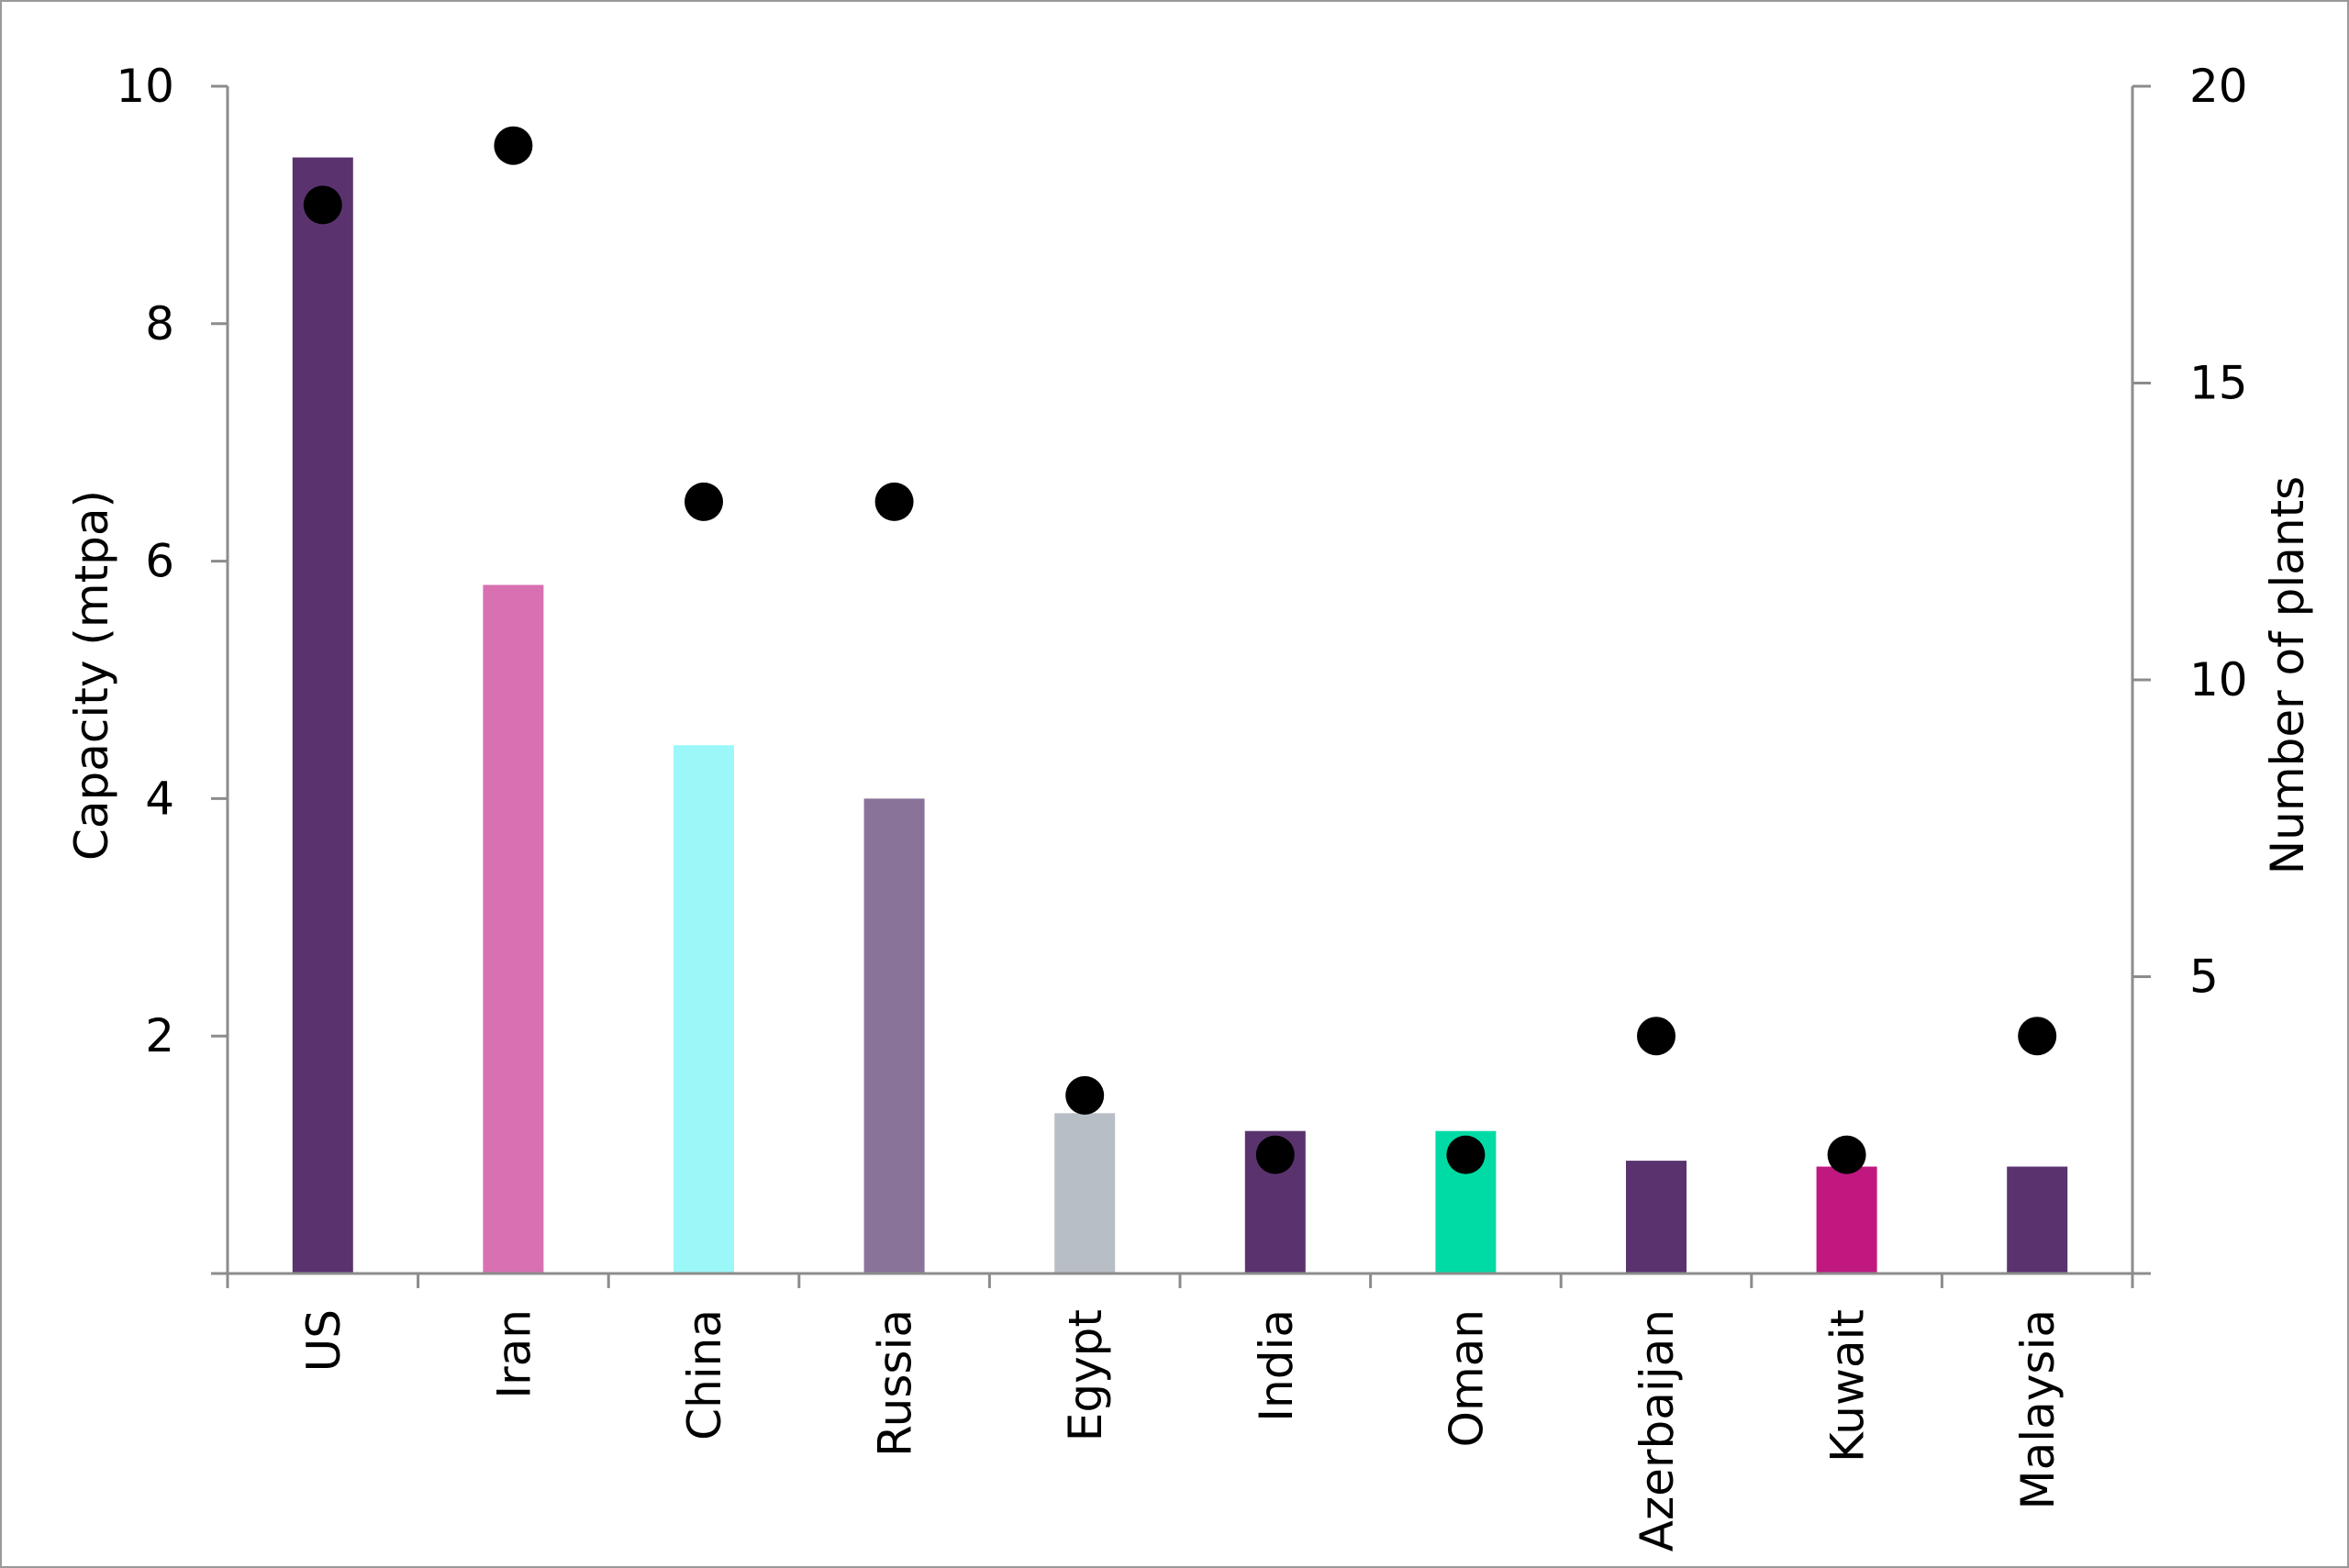  Describe the element at coordinates (704, 1374) in the screenshot. I see `category-label-china: China` at that location.